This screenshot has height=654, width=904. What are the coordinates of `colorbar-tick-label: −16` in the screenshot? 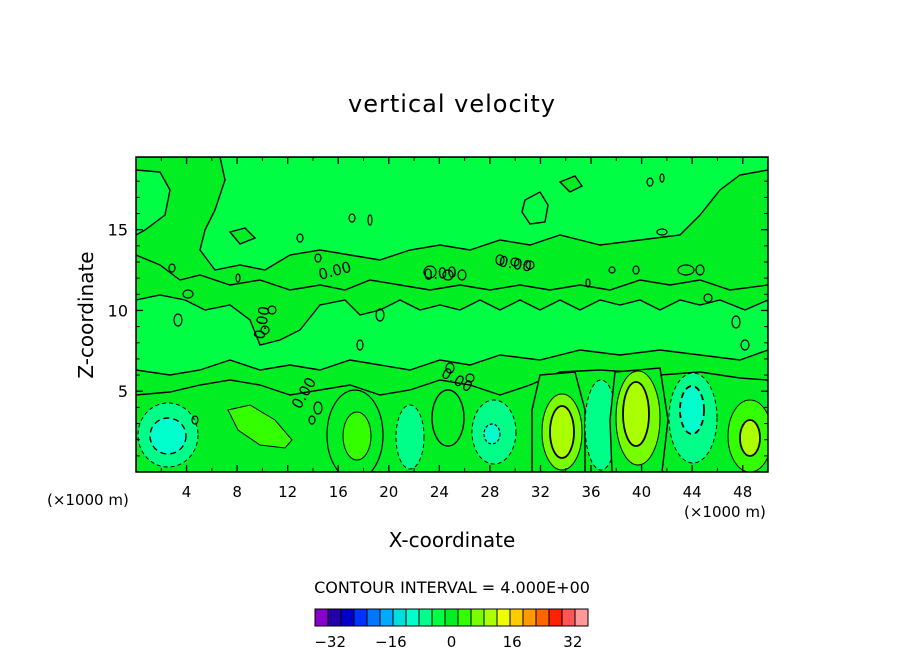 It's located at (391, 642).